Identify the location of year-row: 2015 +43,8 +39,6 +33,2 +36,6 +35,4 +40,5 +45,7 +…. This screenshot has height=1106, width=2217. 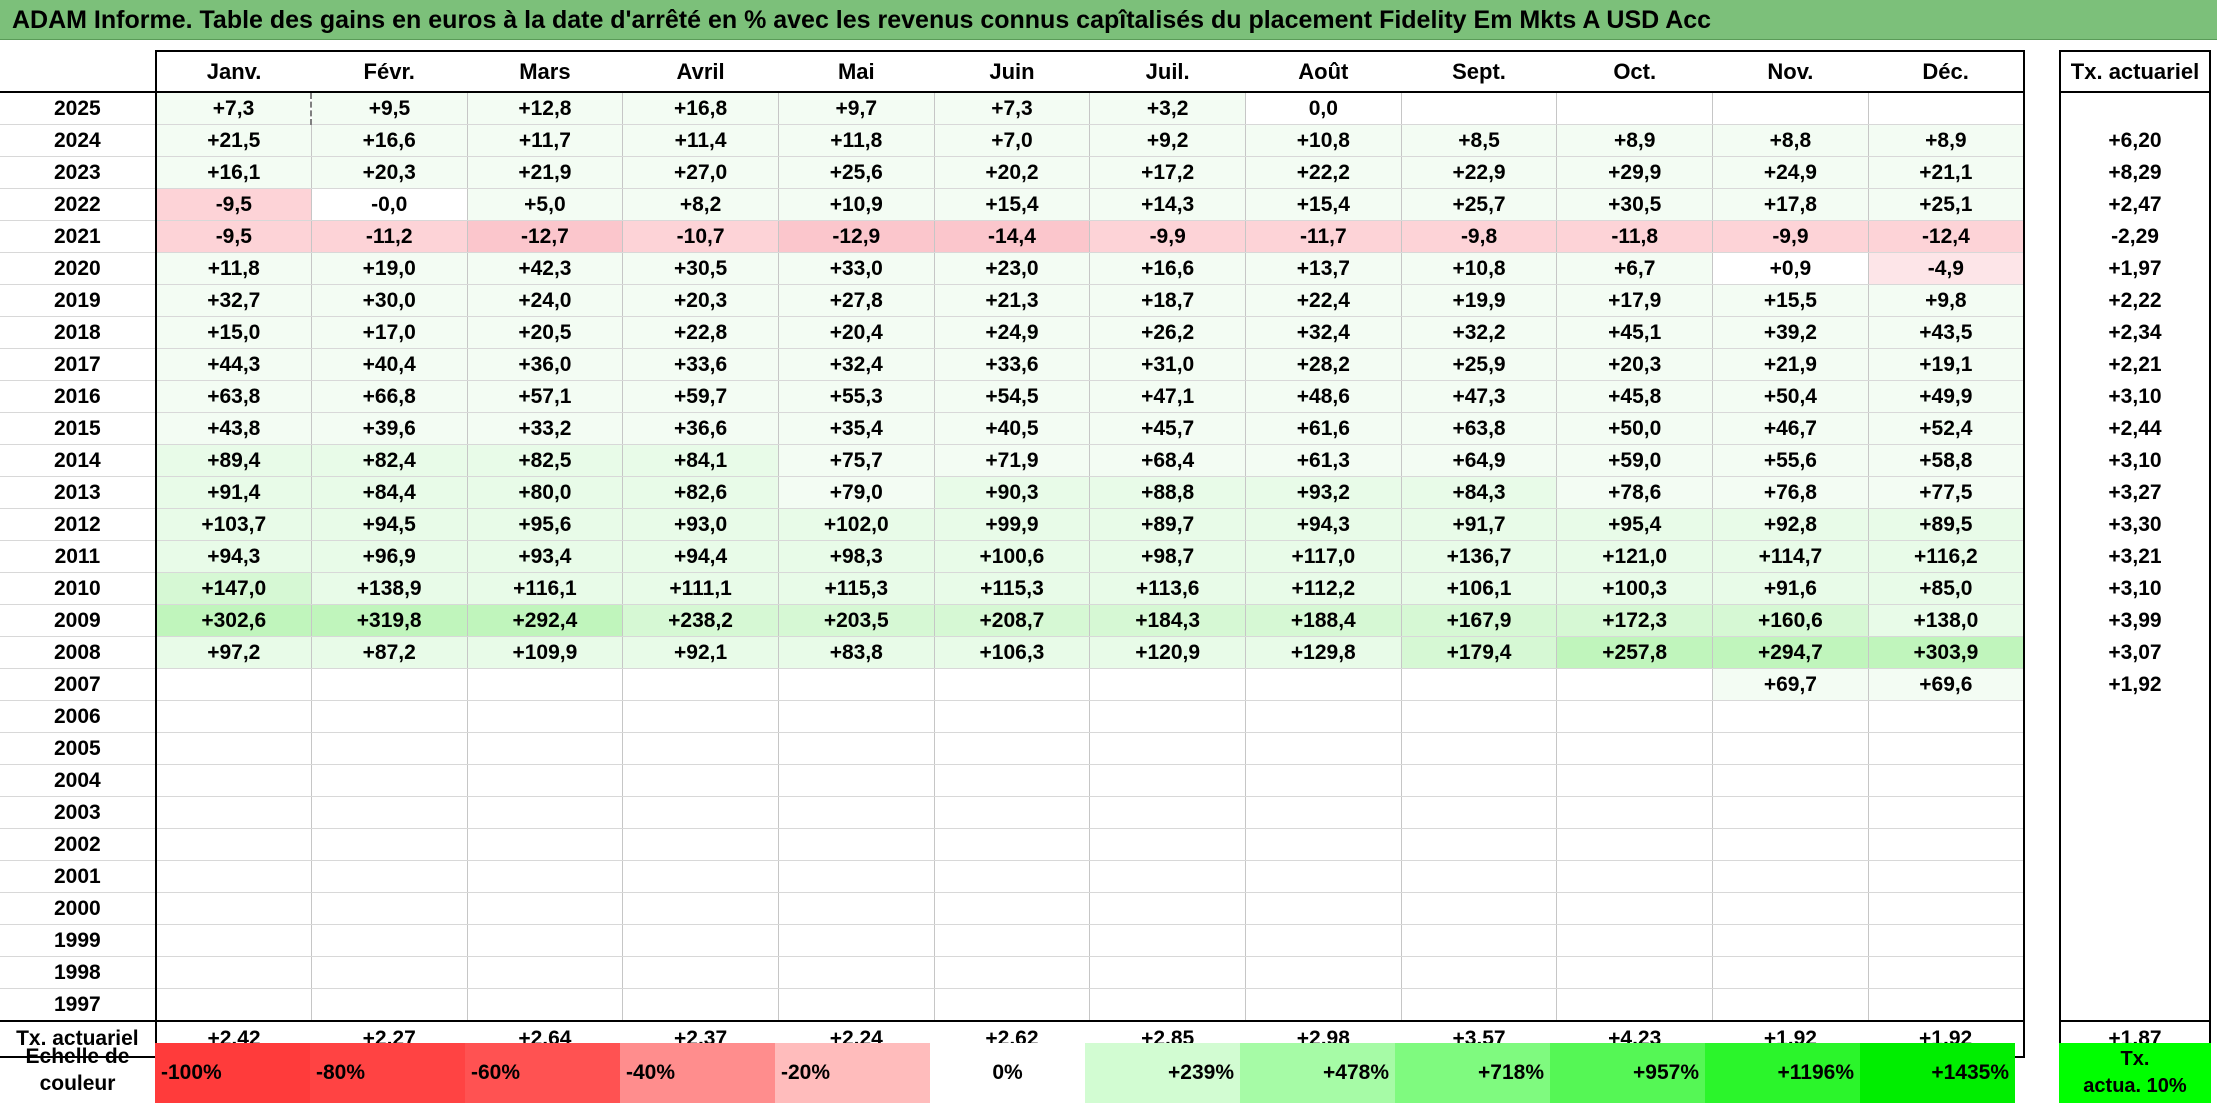
(1012, 428).